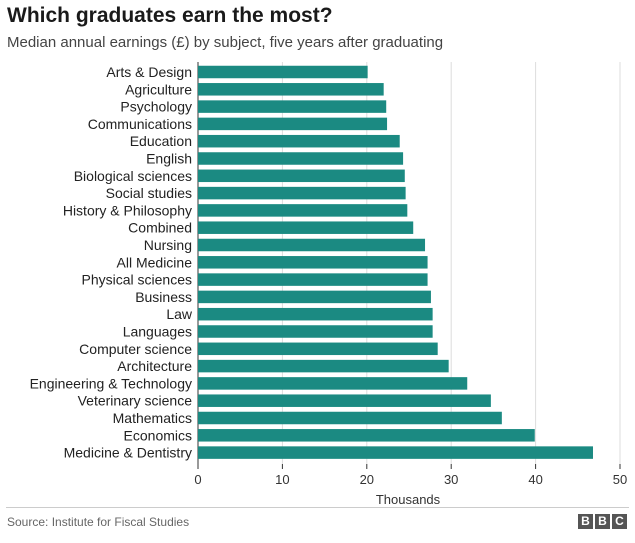 The height and width of the screenshot is (543, 635). What do you see at coordinates (179, 314) in the screenshot?
I see `category-label: Law` at bounding box center [179, 314].